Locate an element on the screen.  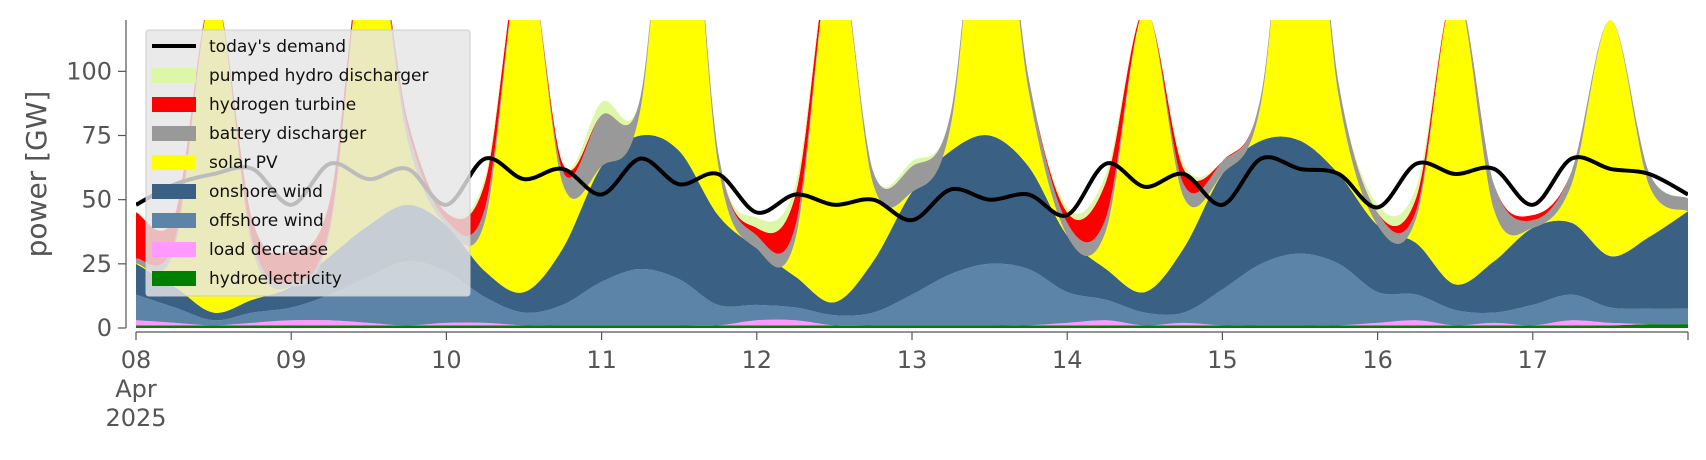
y-tick-label: 0 is located at coordinates (104, 328).